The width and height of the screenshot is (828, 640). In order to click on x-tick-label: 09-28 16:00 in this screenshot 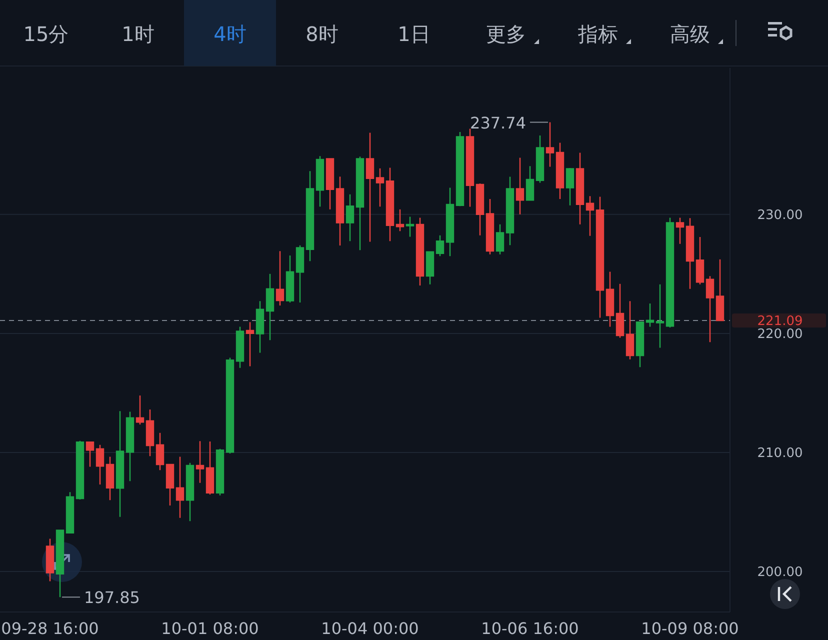, I will do `click(50, 628)`.